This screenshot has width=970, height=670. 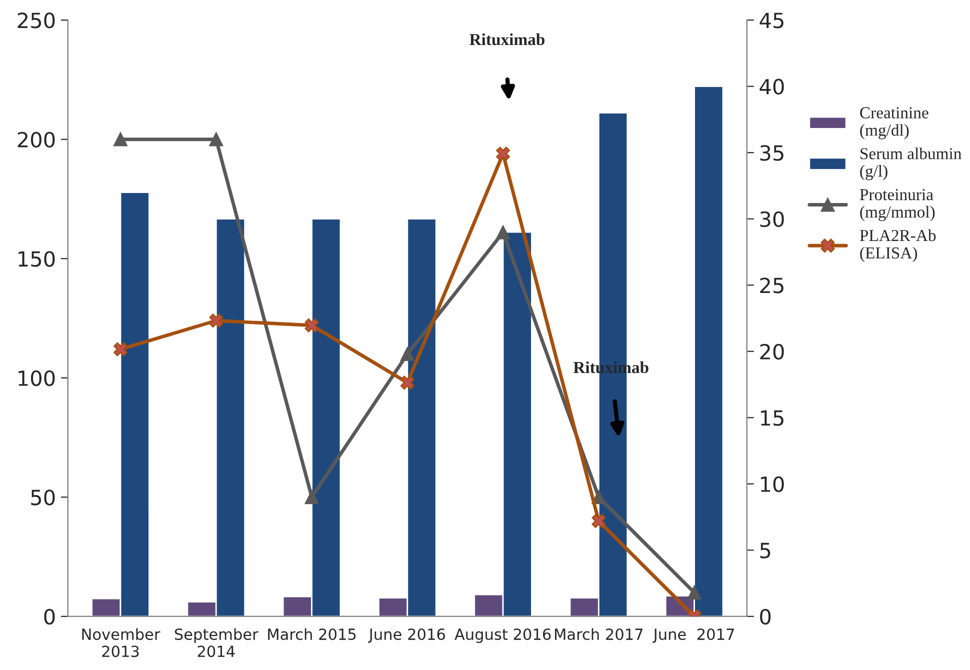 I want to click on y2-tick-label: 25, so click(x=772, y=286).